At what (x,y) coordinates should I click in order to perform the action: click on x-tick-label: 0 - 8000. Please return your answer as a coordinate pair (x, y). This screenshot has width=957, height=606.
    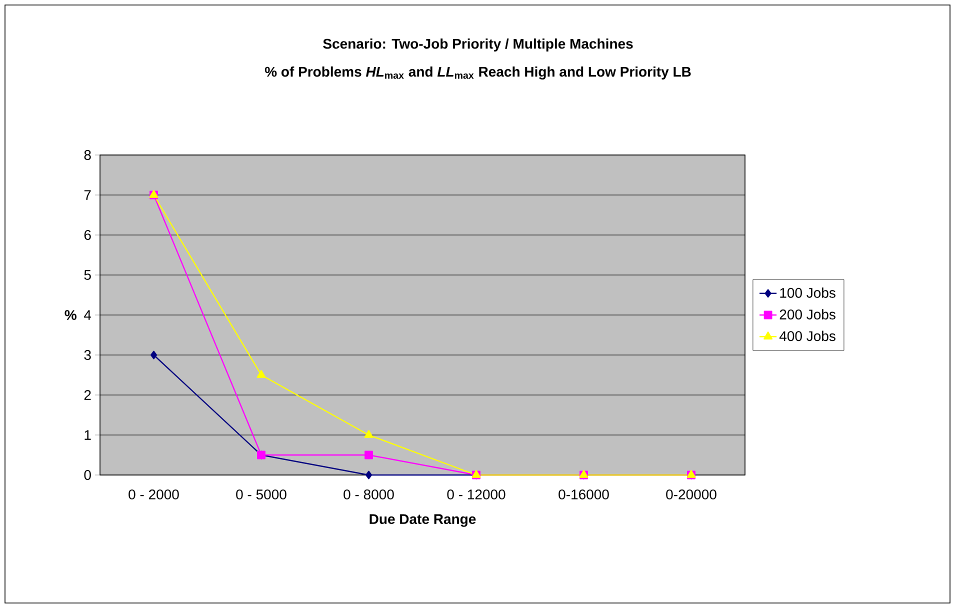
    Looking at the image, I should click on (369, 495).